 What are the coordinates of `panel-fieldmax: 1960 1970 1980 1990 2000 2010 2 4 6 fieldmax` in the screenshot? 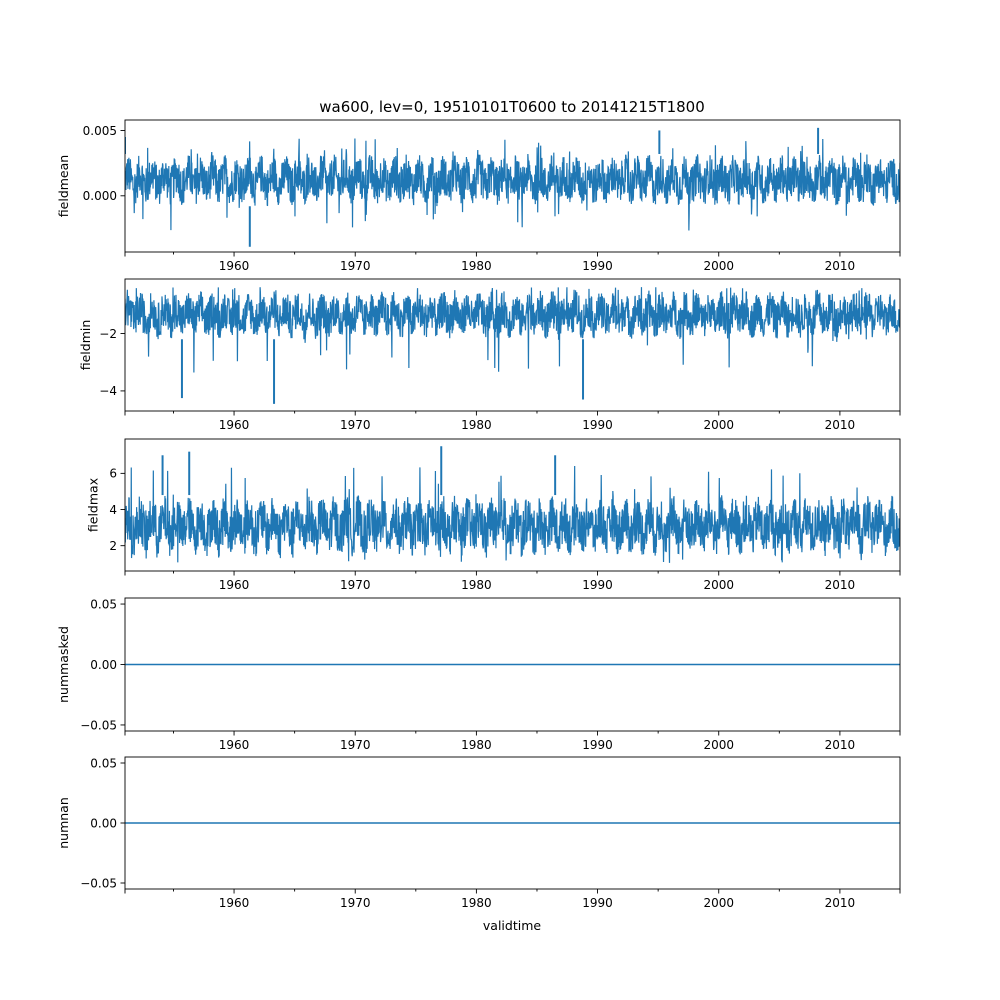 It's located at (493, 515).